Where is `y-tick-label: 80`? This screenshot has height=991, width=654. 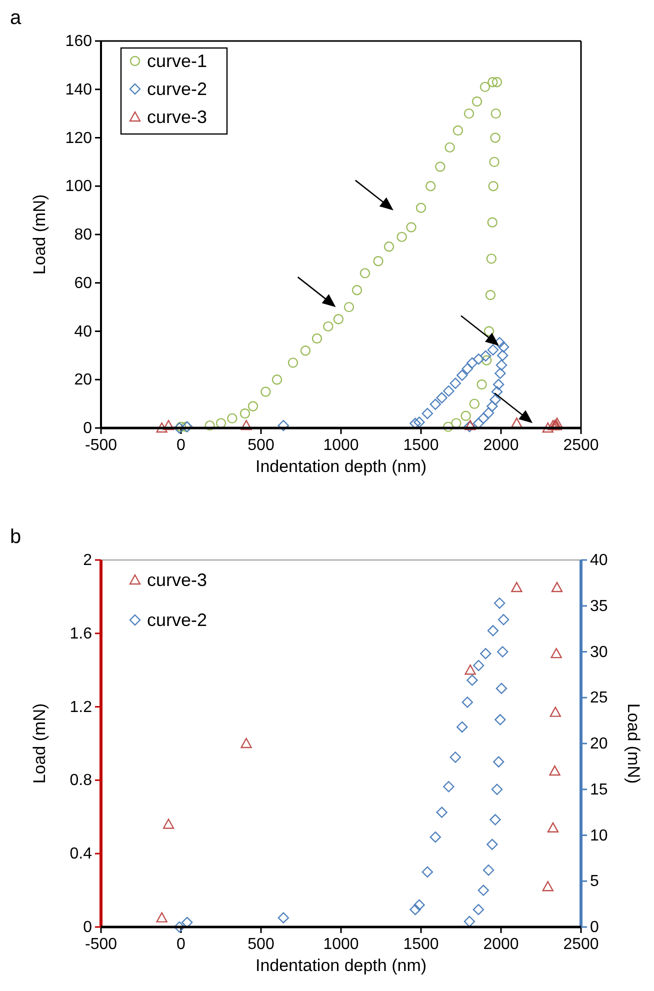
y-tick-label: 80 is located at coordinates (83, 235).